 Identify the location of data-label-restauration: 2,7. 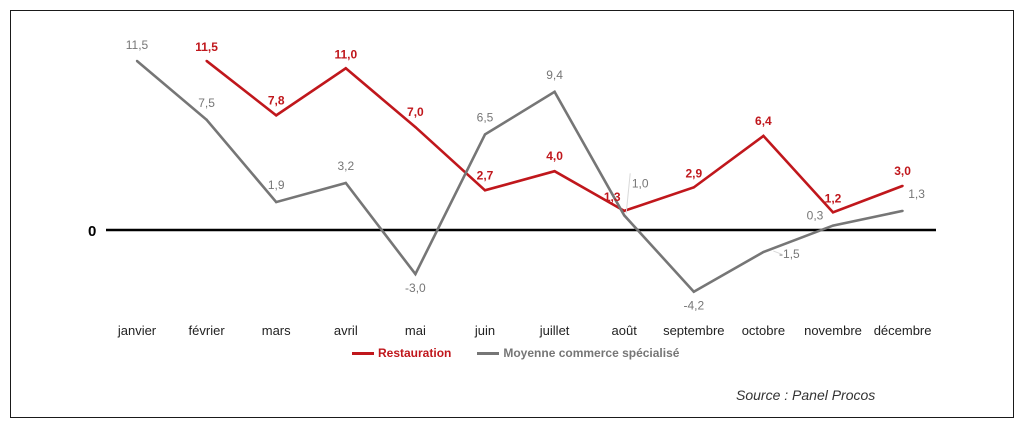
(485, 175).